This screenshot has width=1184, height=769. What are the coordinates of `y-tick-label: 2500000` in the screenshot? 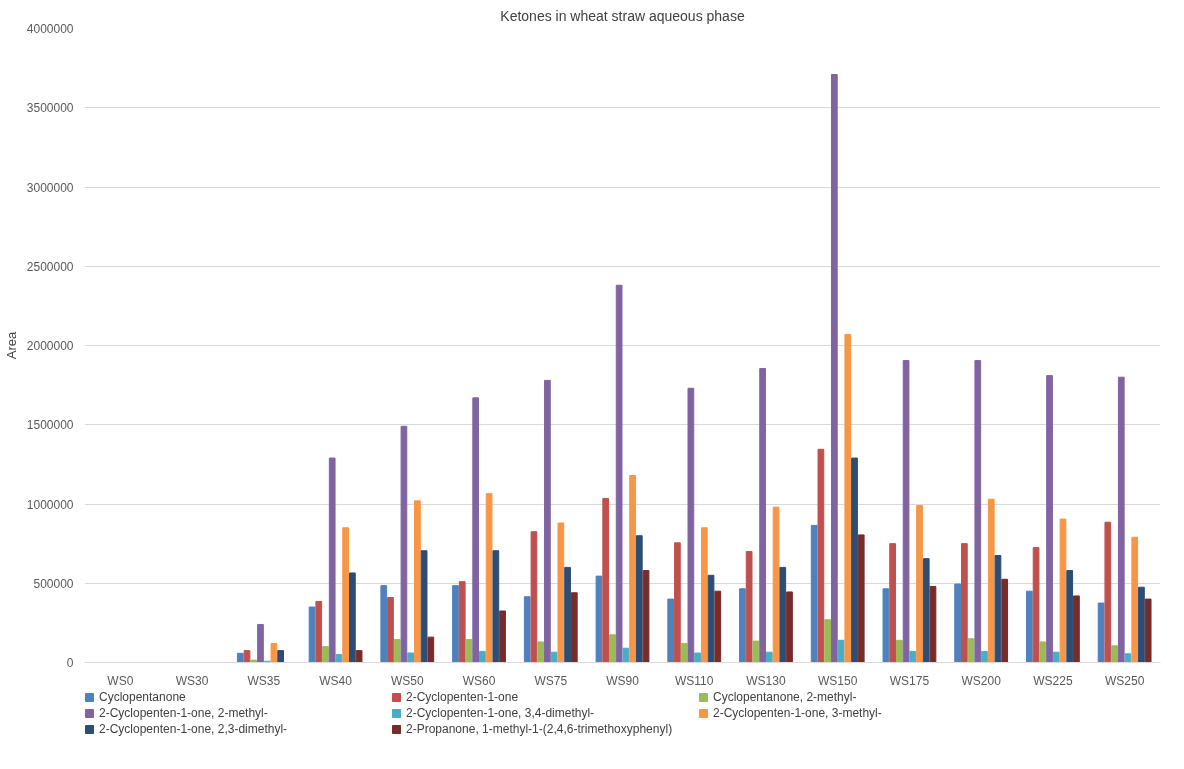 It's located at (50, 266).